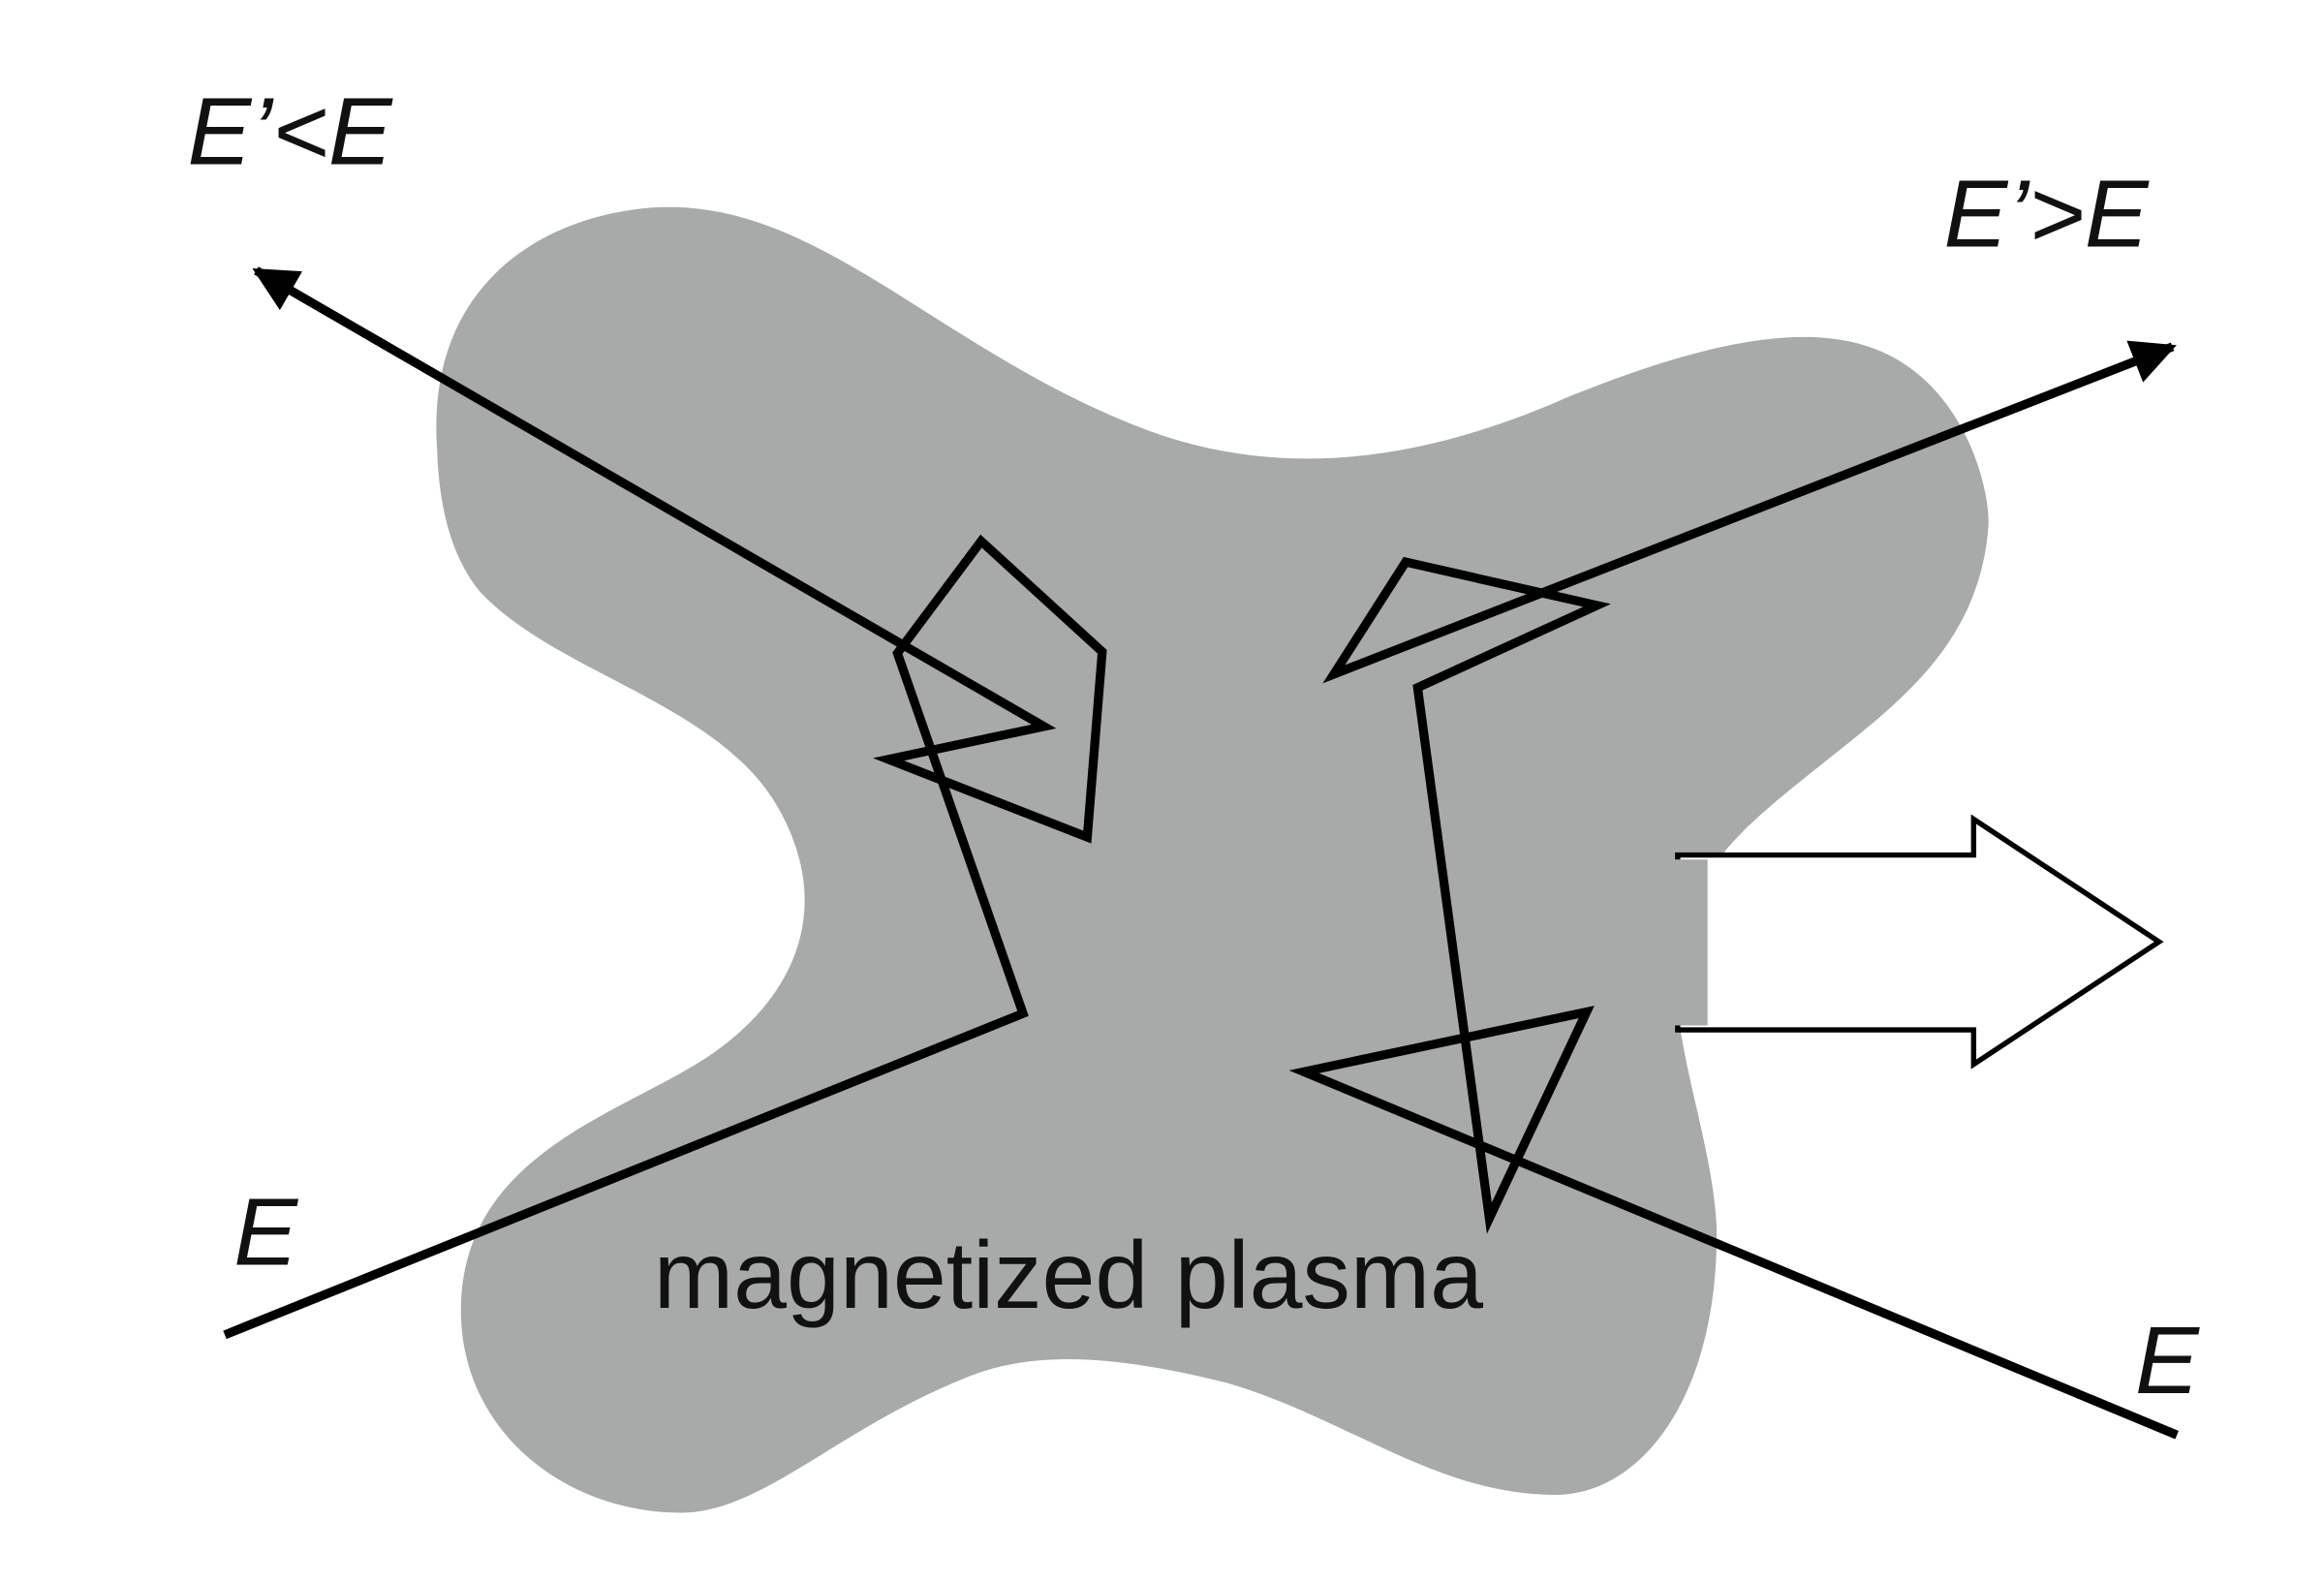 This screenshot has width=2324, height=1583. I want to click on label-incoming-right: E, so click(2167, 1360).